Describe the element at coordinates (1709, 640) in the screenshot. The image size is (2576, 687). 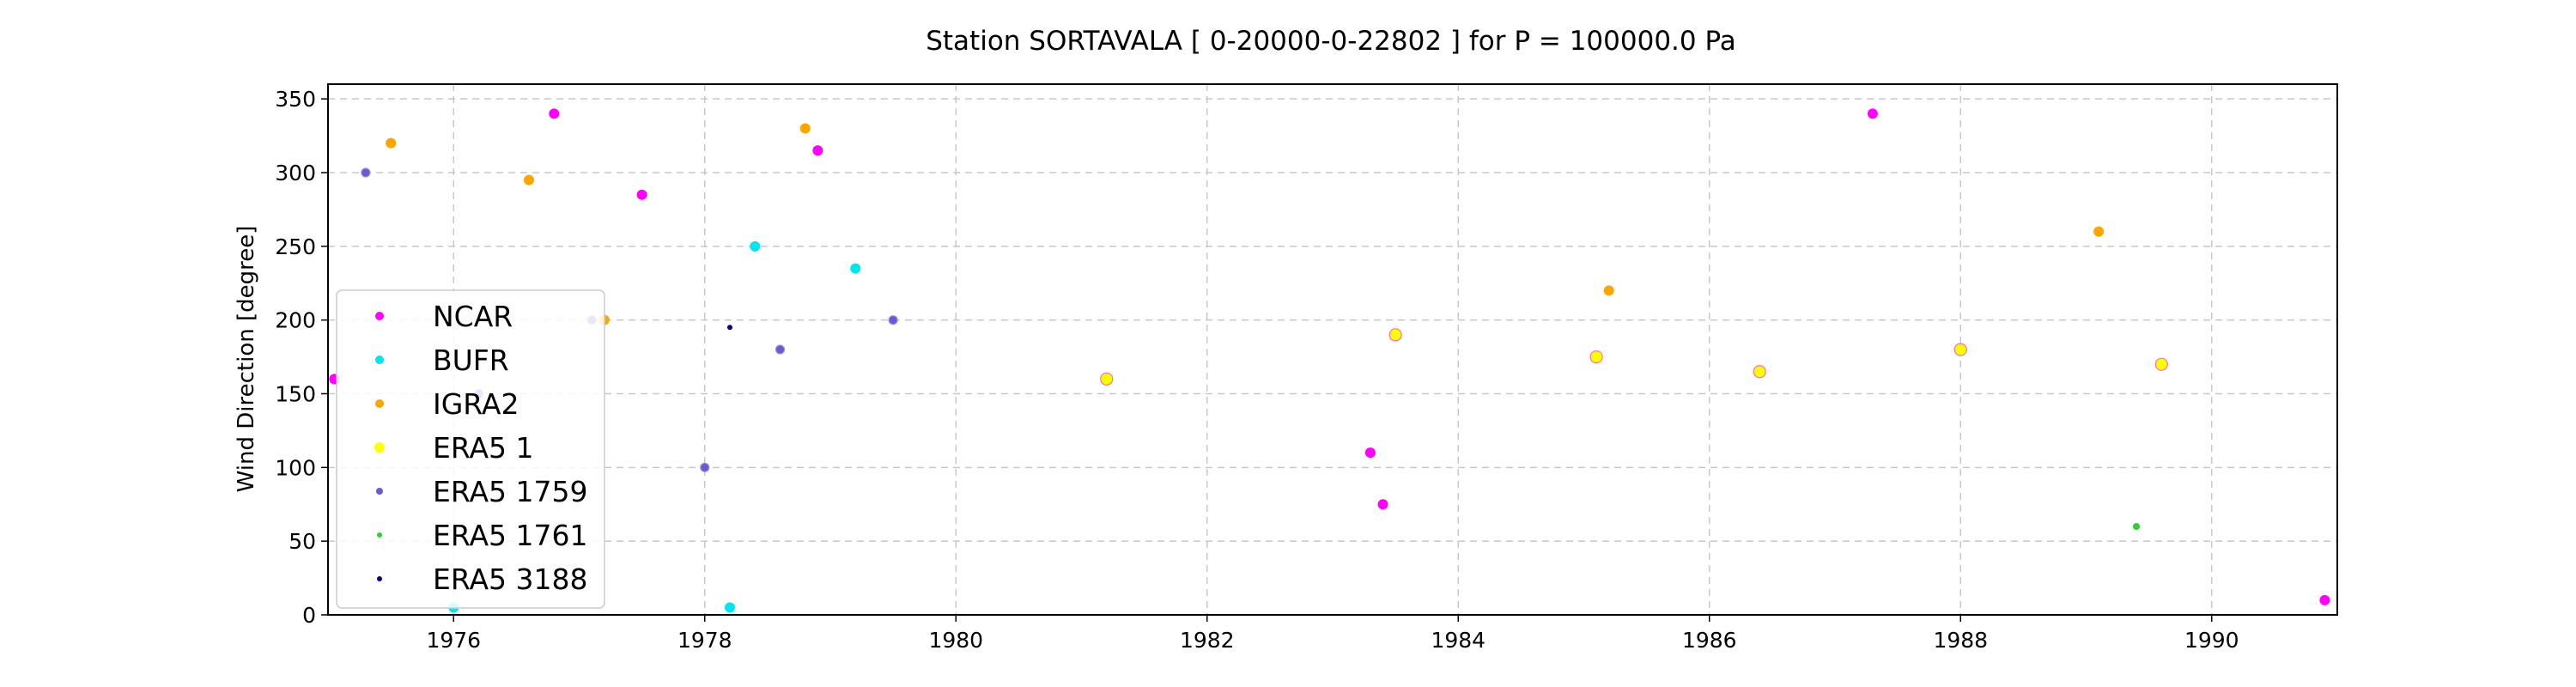
I see `x-tick-label: 1986` at that location.